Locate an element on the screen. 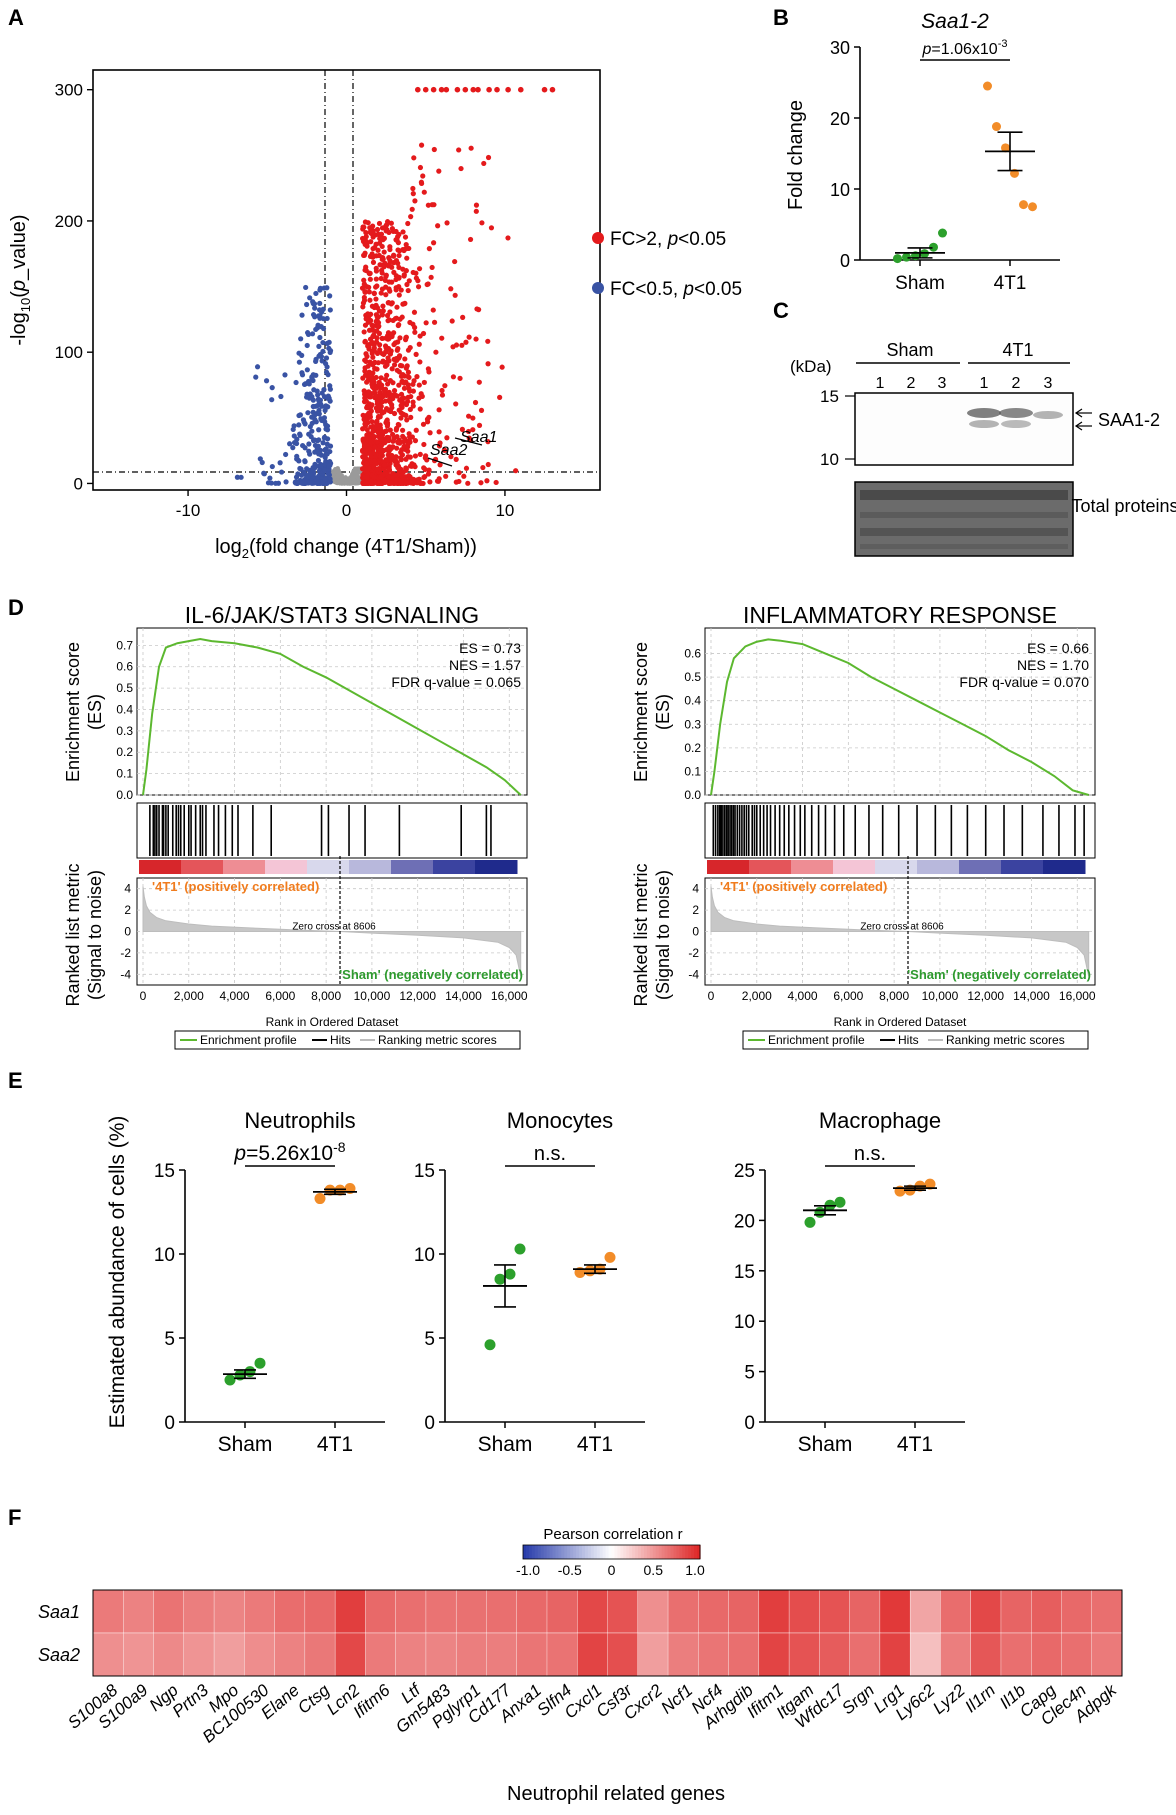 The image size is (1176, 1815). a-y-tick-label: 100 is located at coordinates (69, 352).